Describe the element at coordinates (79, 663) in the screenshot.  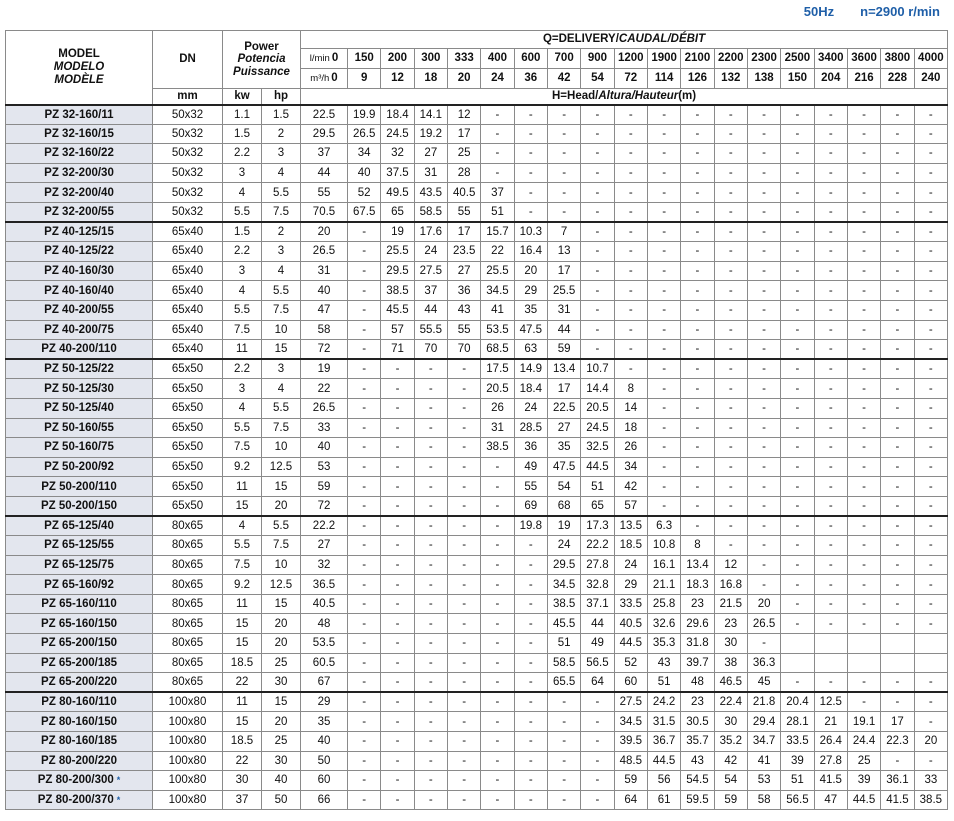
I see `model: PZ 65-200/185` at that location.